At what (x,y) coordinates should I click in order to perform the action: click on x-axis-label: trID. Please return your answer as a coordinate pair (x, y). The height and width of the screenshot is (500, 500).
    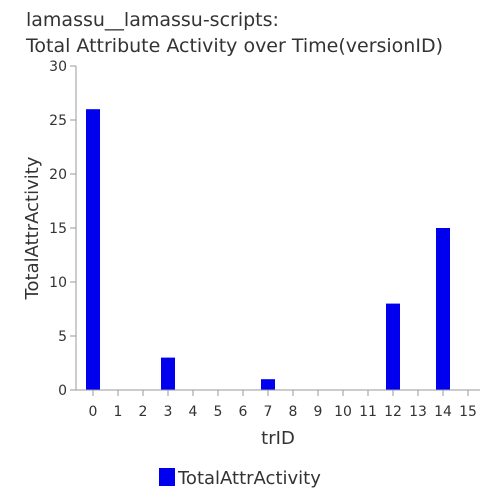
    Looking at the image, I should click on (278, 438).